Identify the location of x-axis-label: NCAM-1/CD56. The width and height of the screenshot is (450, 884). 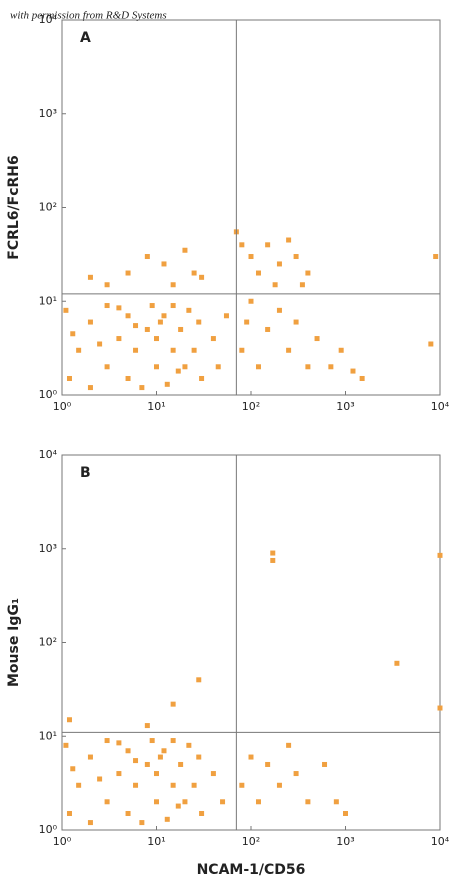
(251, 870).